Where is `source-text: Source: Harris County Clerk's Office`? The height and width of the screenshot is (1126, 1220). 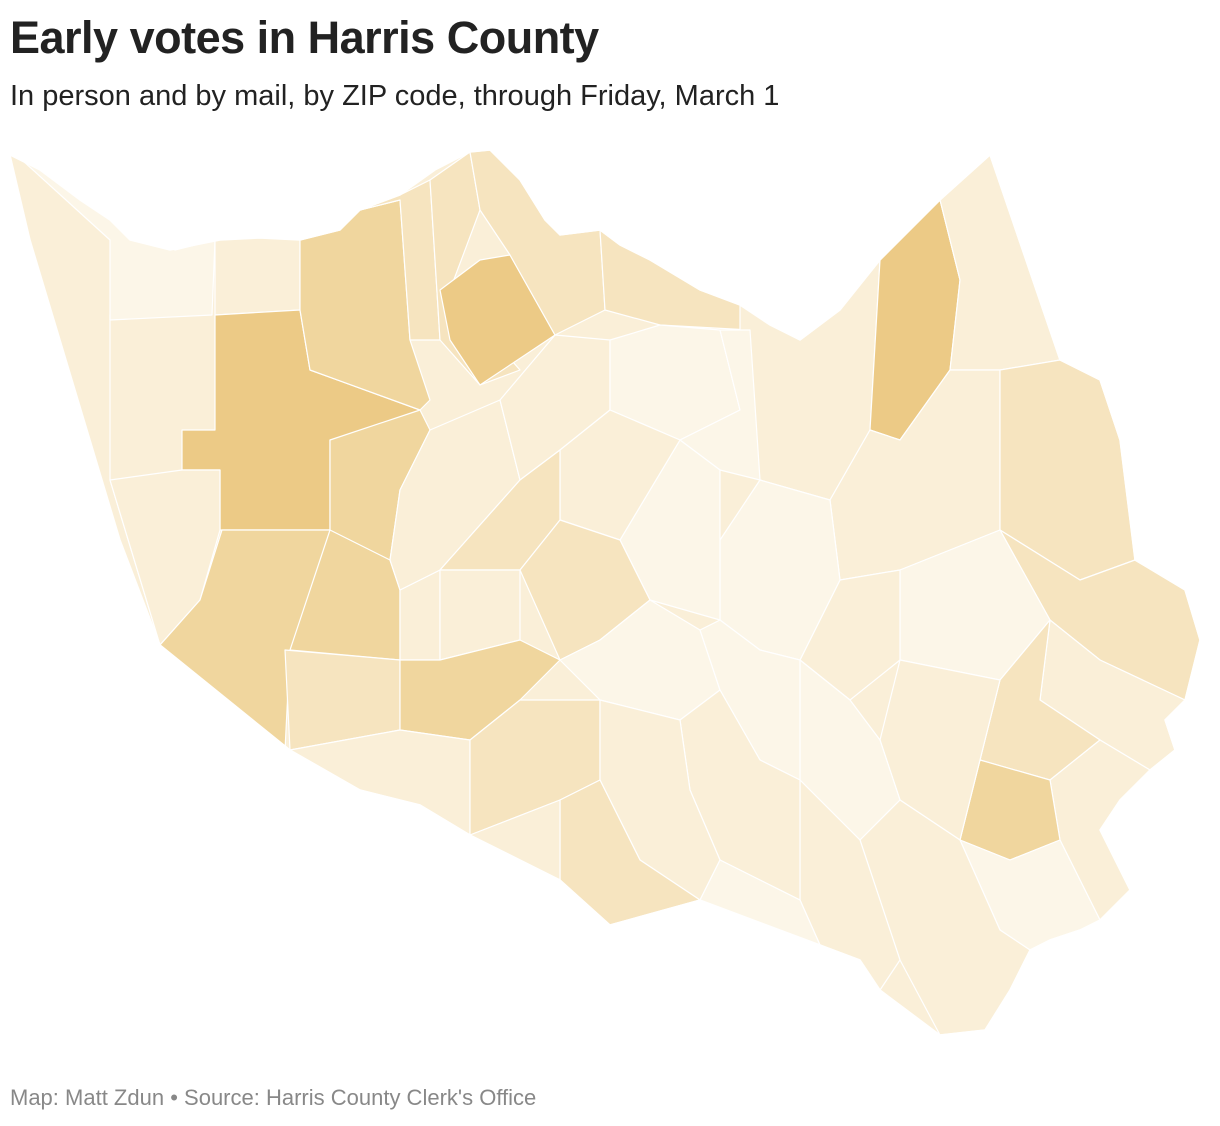 source-text: Source: Harris County Clerk's Office is located at coordinates (360, 1097).